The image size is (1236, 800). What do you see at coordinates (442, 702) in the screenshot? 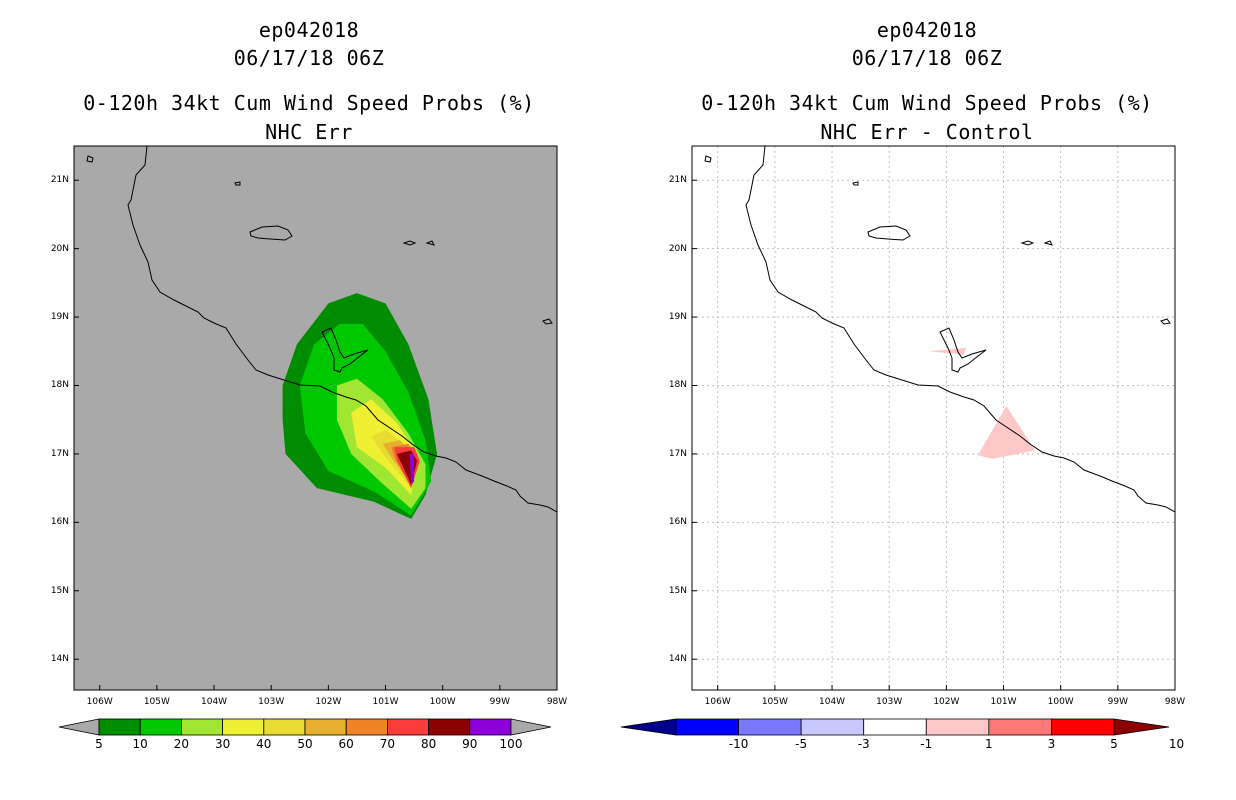
I see `x-tick-label: 100W` at bounding box center [442, 702].